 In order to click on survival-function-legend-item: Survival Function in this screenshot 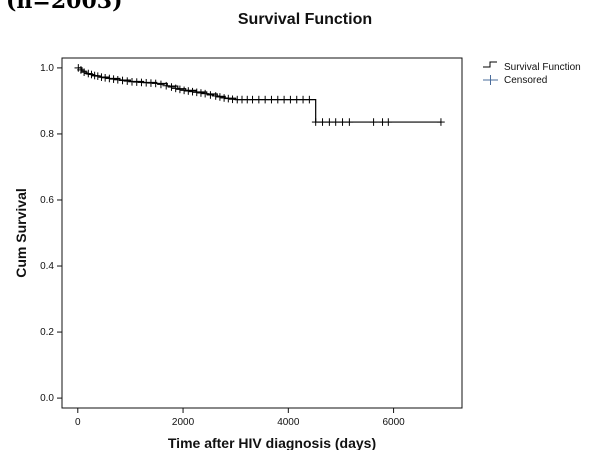, I will do `click(532, 67)`.